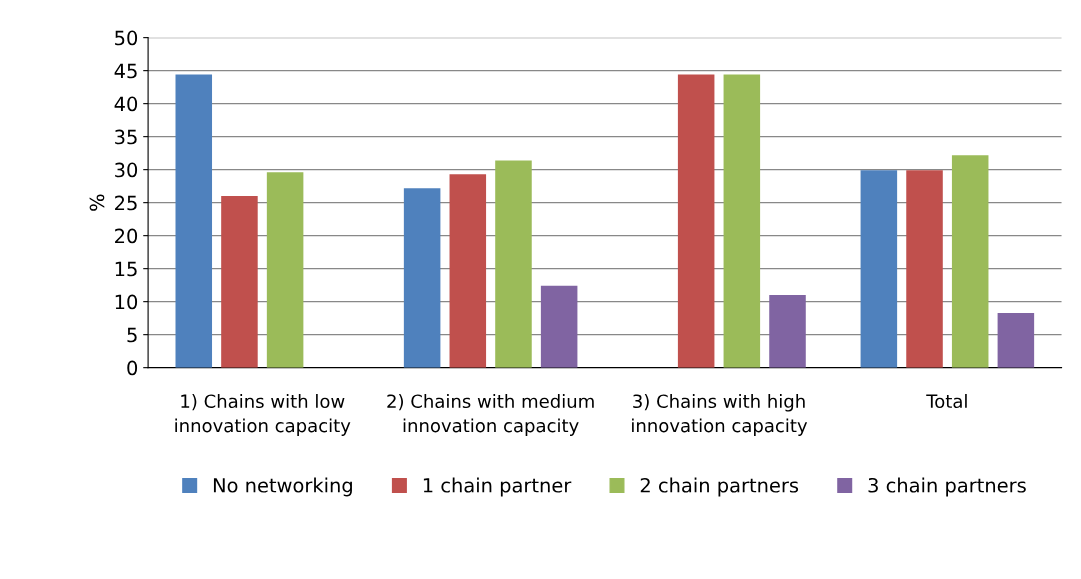 The height and width of the screenshot is (579, 1081). What do you see at coordinates (126, 236) in the screenshot?
I see `y-tick-label: 20` at bounding box center [126, 236].